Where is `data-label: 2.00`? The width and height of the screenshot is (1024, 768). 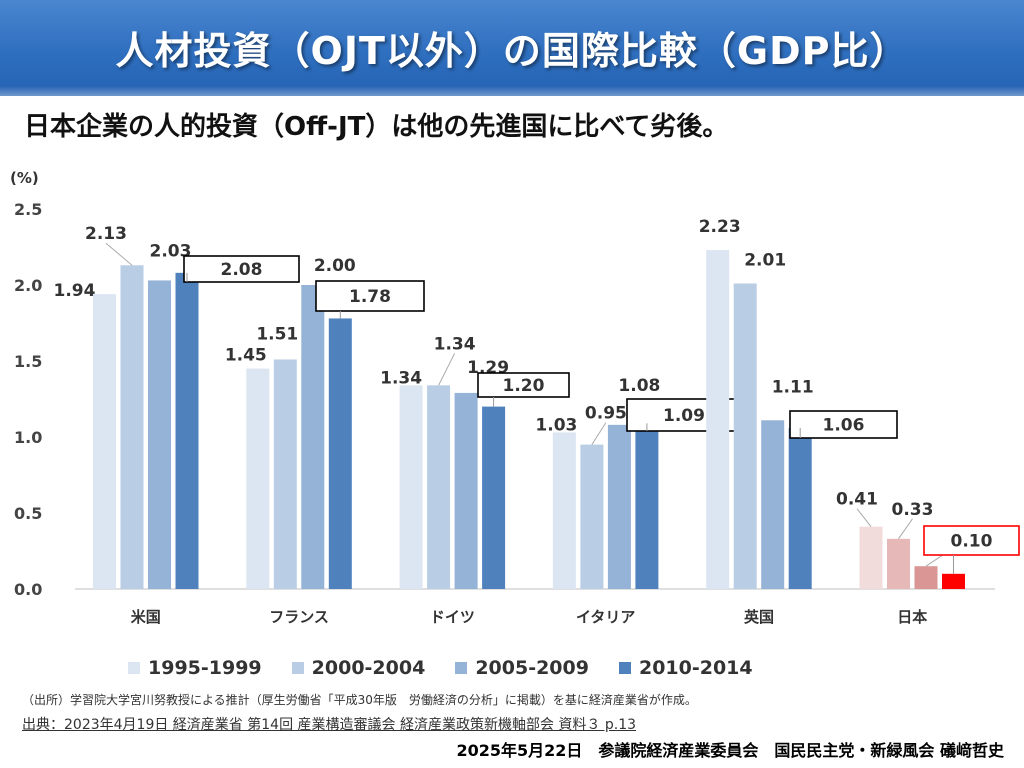 data-label: 2.00 is located at coordinates (335, 266).